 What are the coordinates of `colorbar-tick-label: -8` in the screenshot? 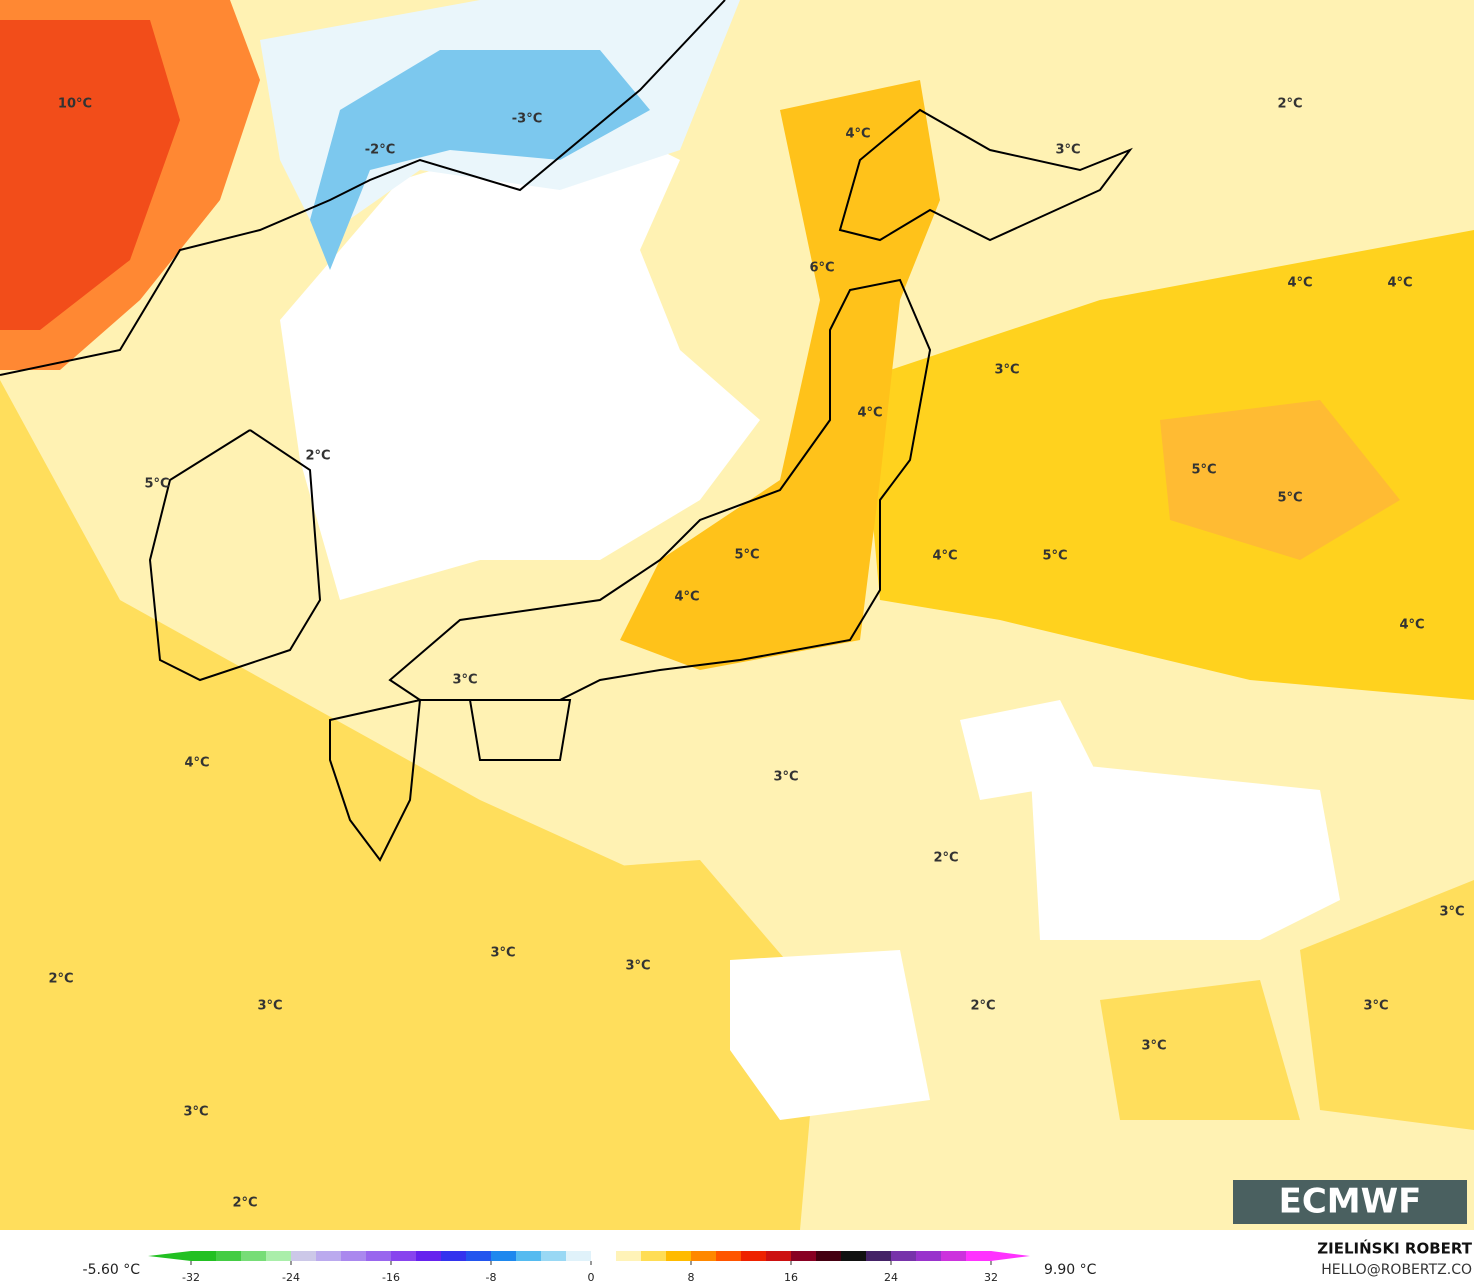 It's located at (491, 1277).